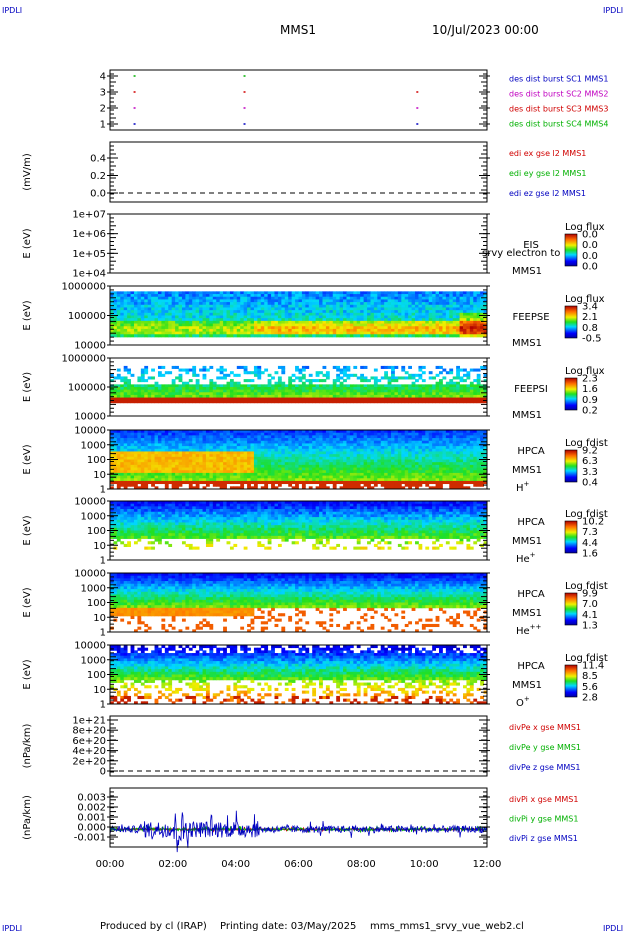  What do you see at coordinates (298, 30) in the screenshot?
I see `mission-title: MMS1` at bounding box center [298, 30].